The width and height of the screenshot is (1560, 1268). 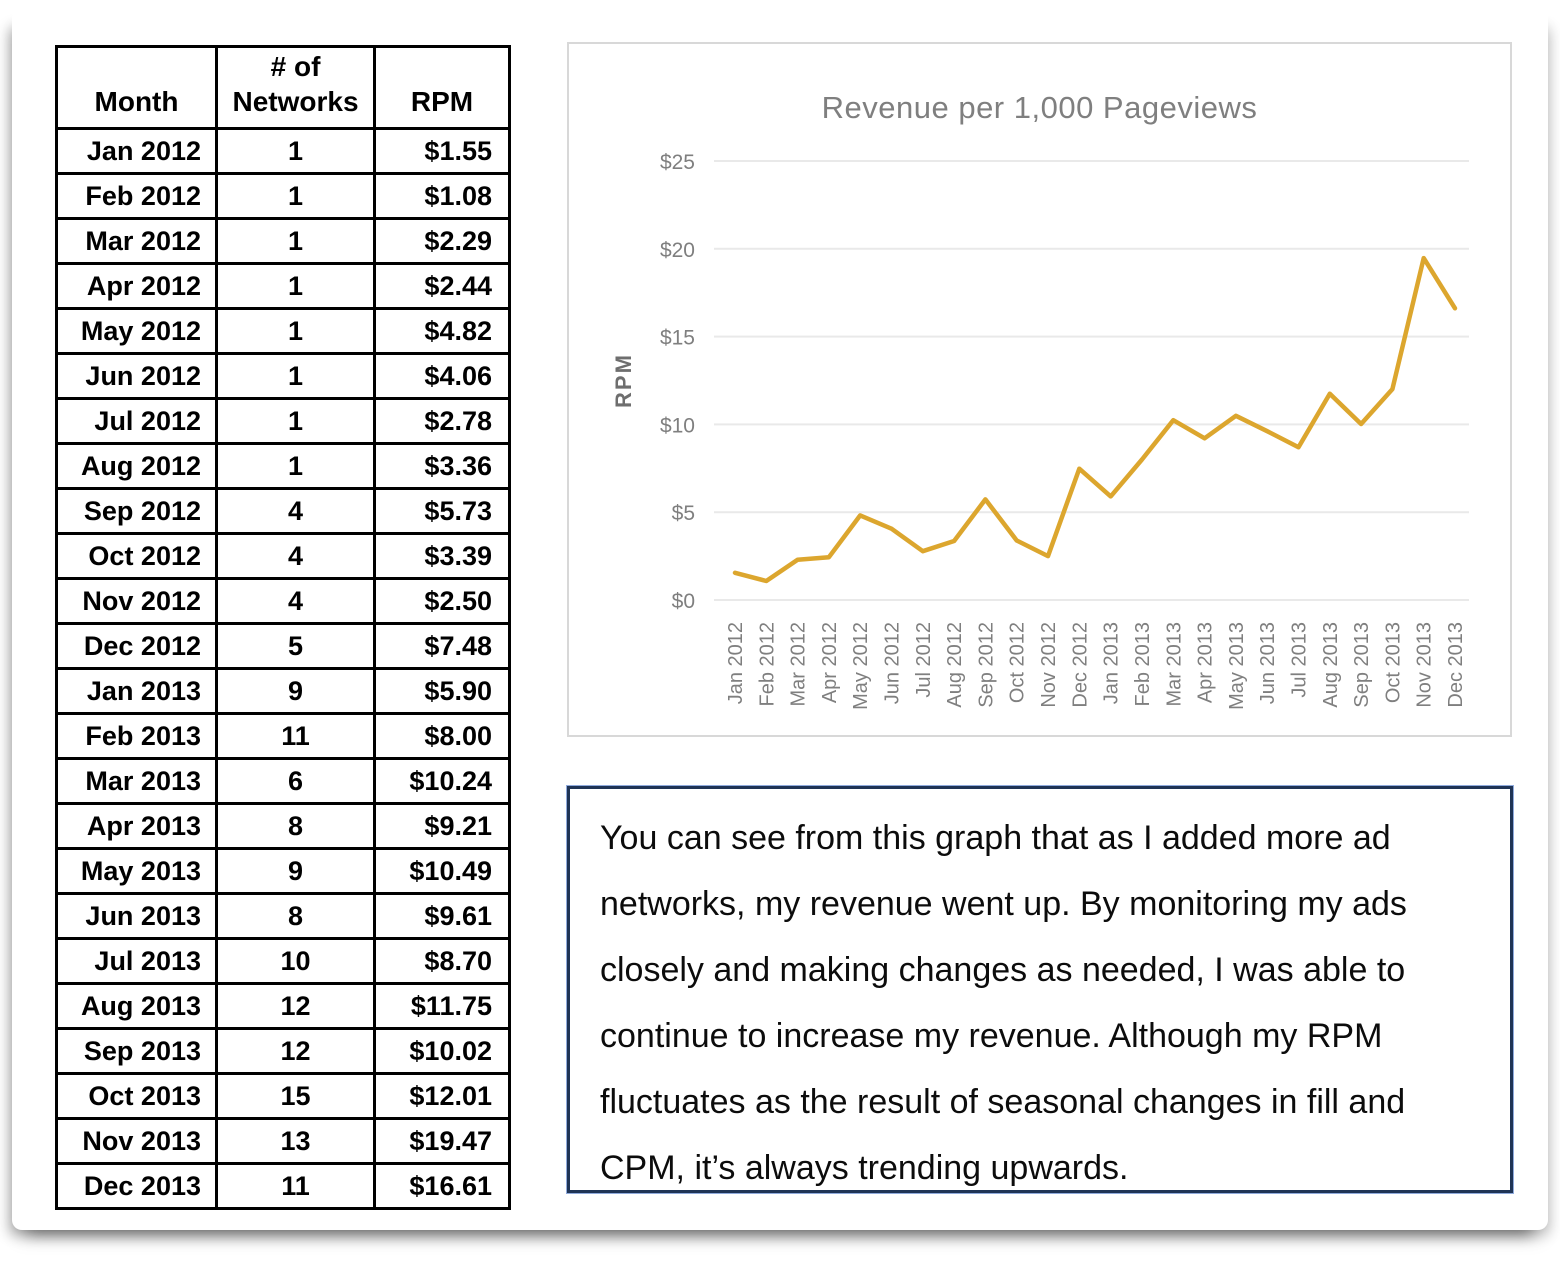 What do you see at coordinates (1080, 665) in the screenshot?
I see `svg-text: Dec 2012` at bounding box center [1080, 665].